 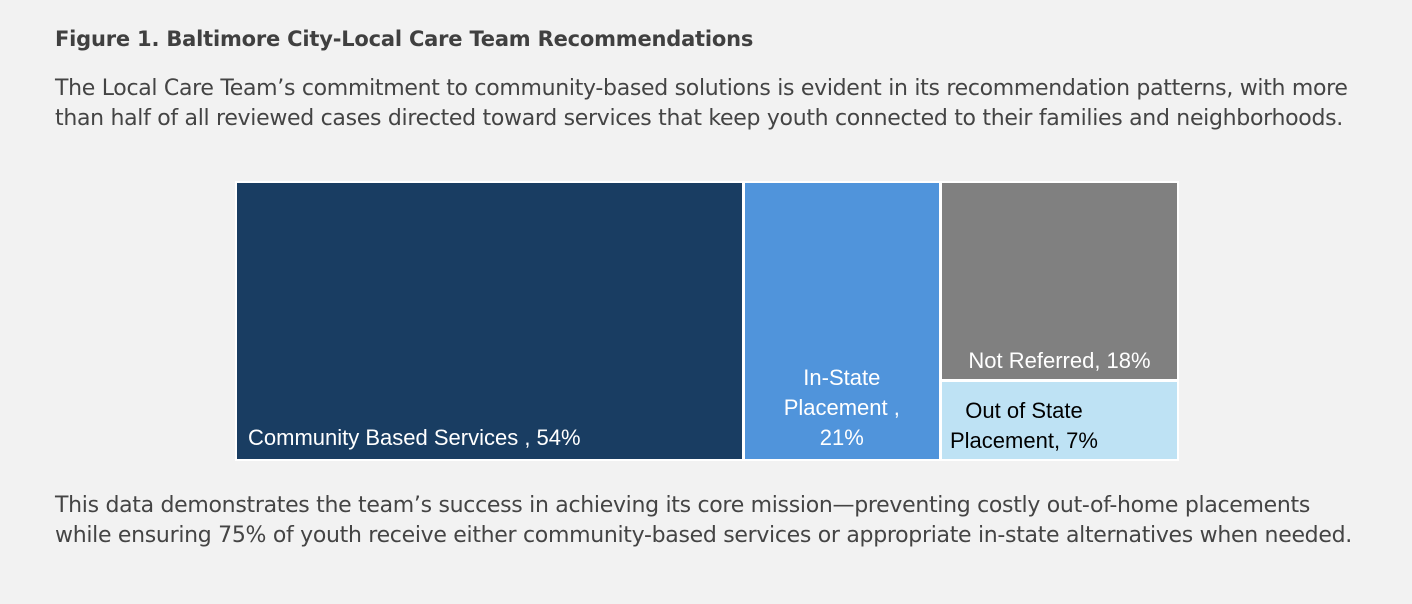 I want to click on tile-in-state-placement: In-State Placement , 21%, so click(x=841, y=321).